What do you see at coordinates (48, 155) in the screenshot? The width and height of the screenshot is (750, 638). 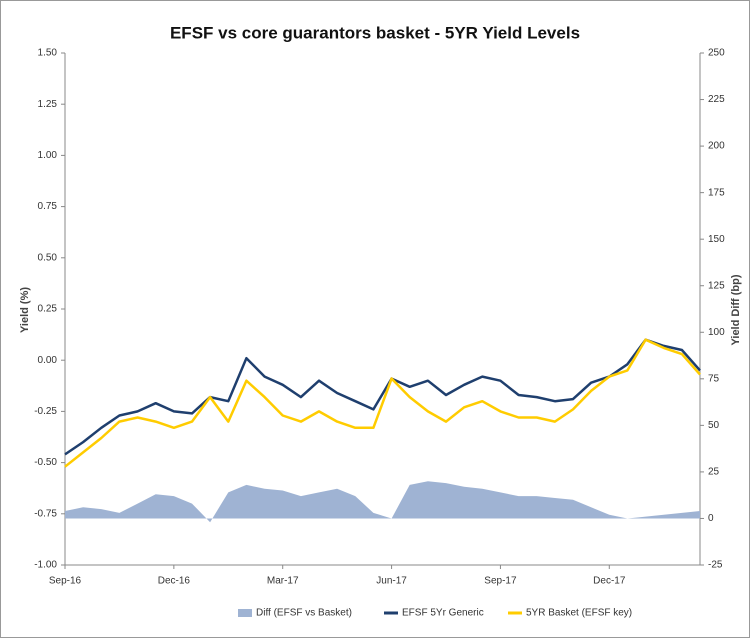 I see `y-tick-label: 1.00` at bounding box center [48, 155].